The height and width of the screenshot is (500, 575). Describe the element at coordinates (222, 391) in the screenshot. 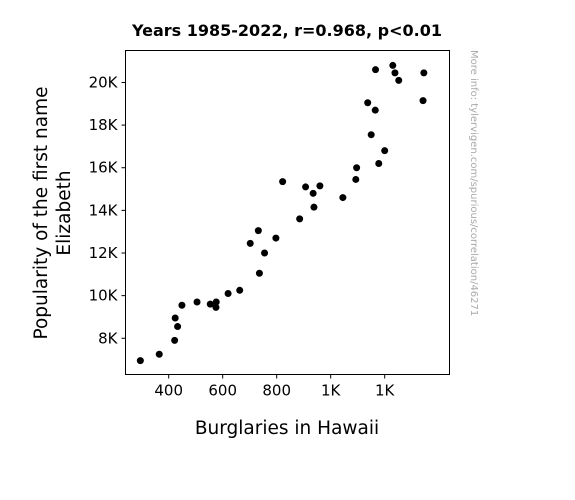

I see `x-tick-label: 600` at that location.